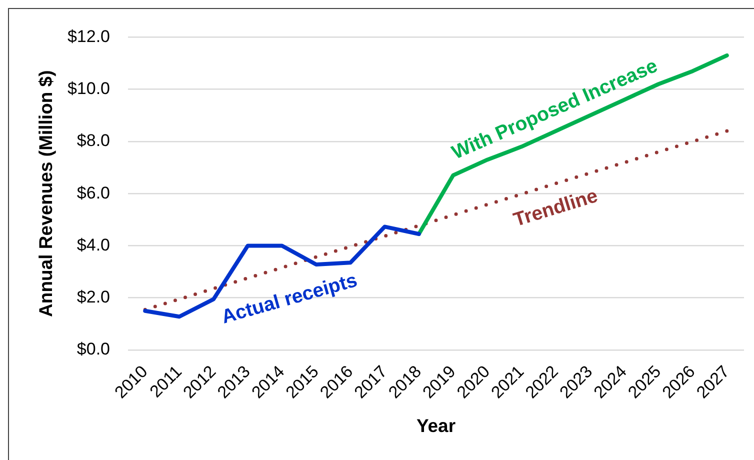  I want to click on text: Actual receipts, so click(289, 298).